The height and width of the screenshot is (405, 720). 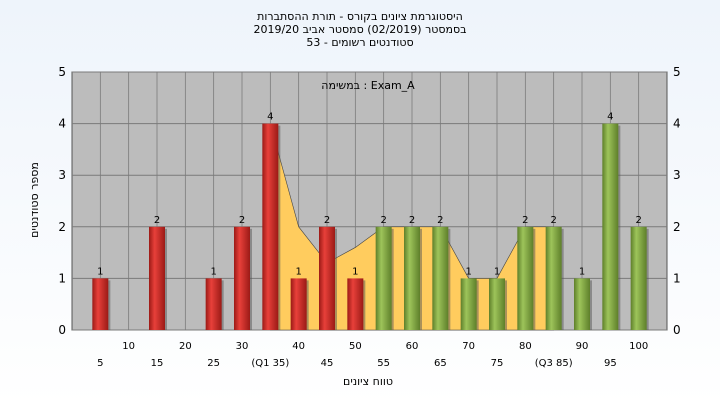 I want to click on y-axis-right: 0 1 2 3 4 5, so click(x=677, y=201).